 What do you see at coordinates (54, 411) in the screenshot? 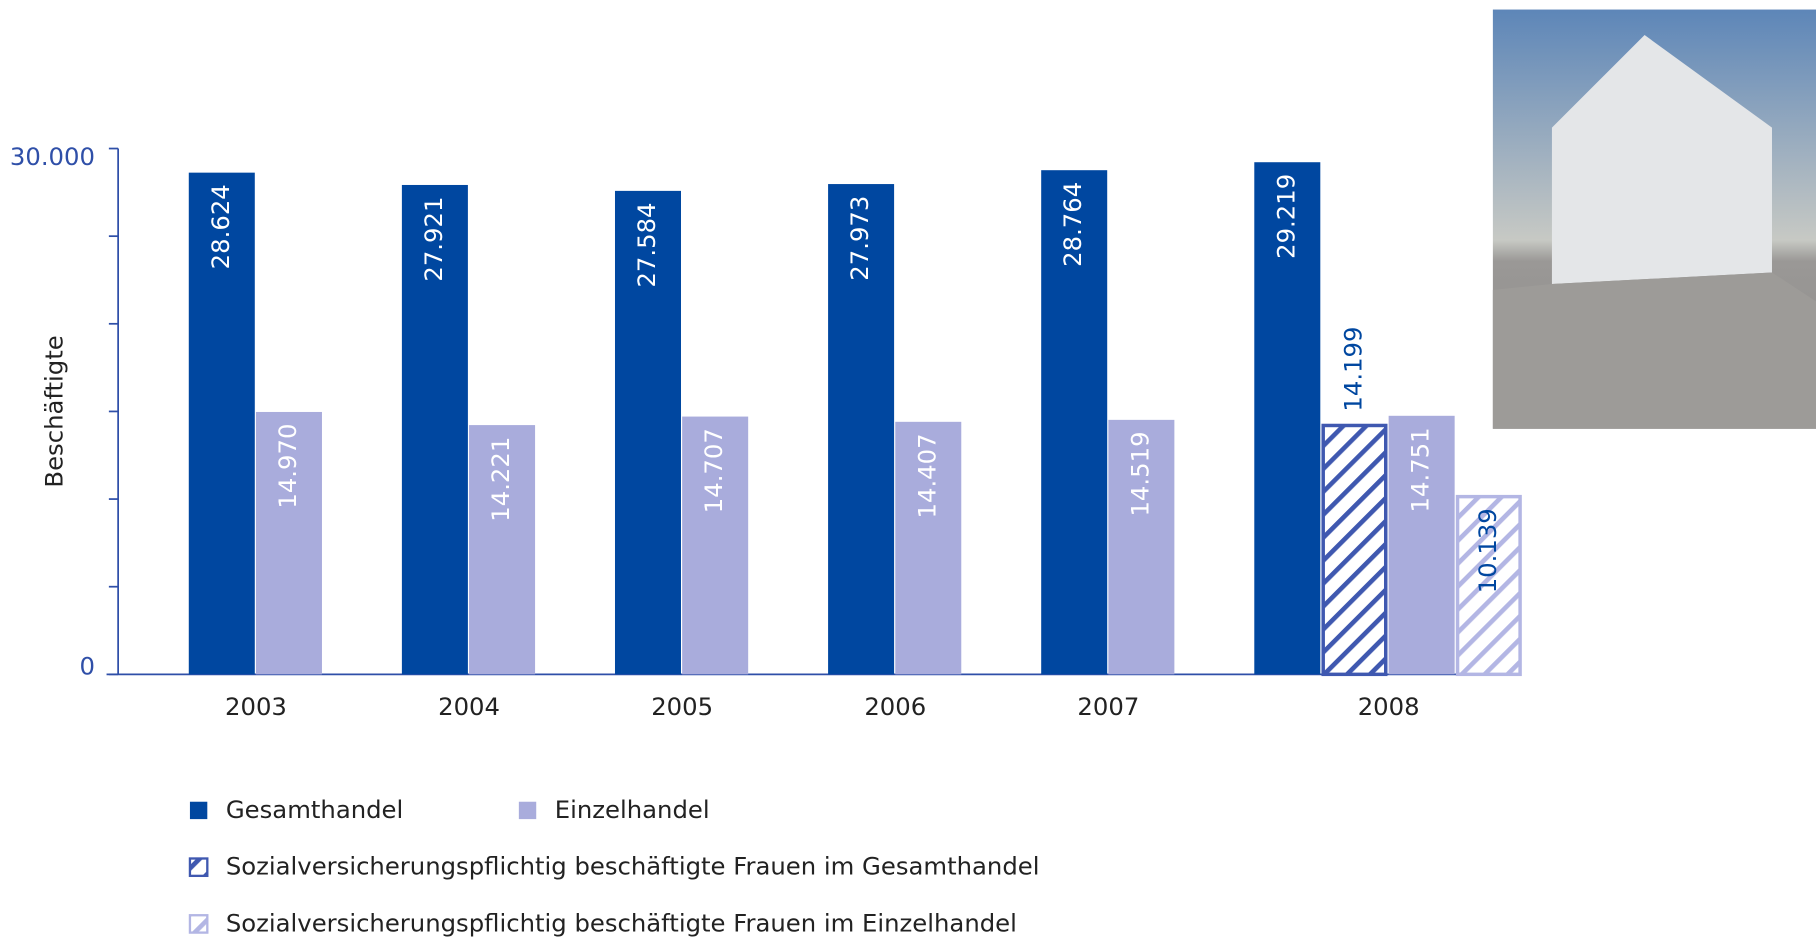
I see `y-axis-label: Beschäftigte` at bounding box center [54, 411].